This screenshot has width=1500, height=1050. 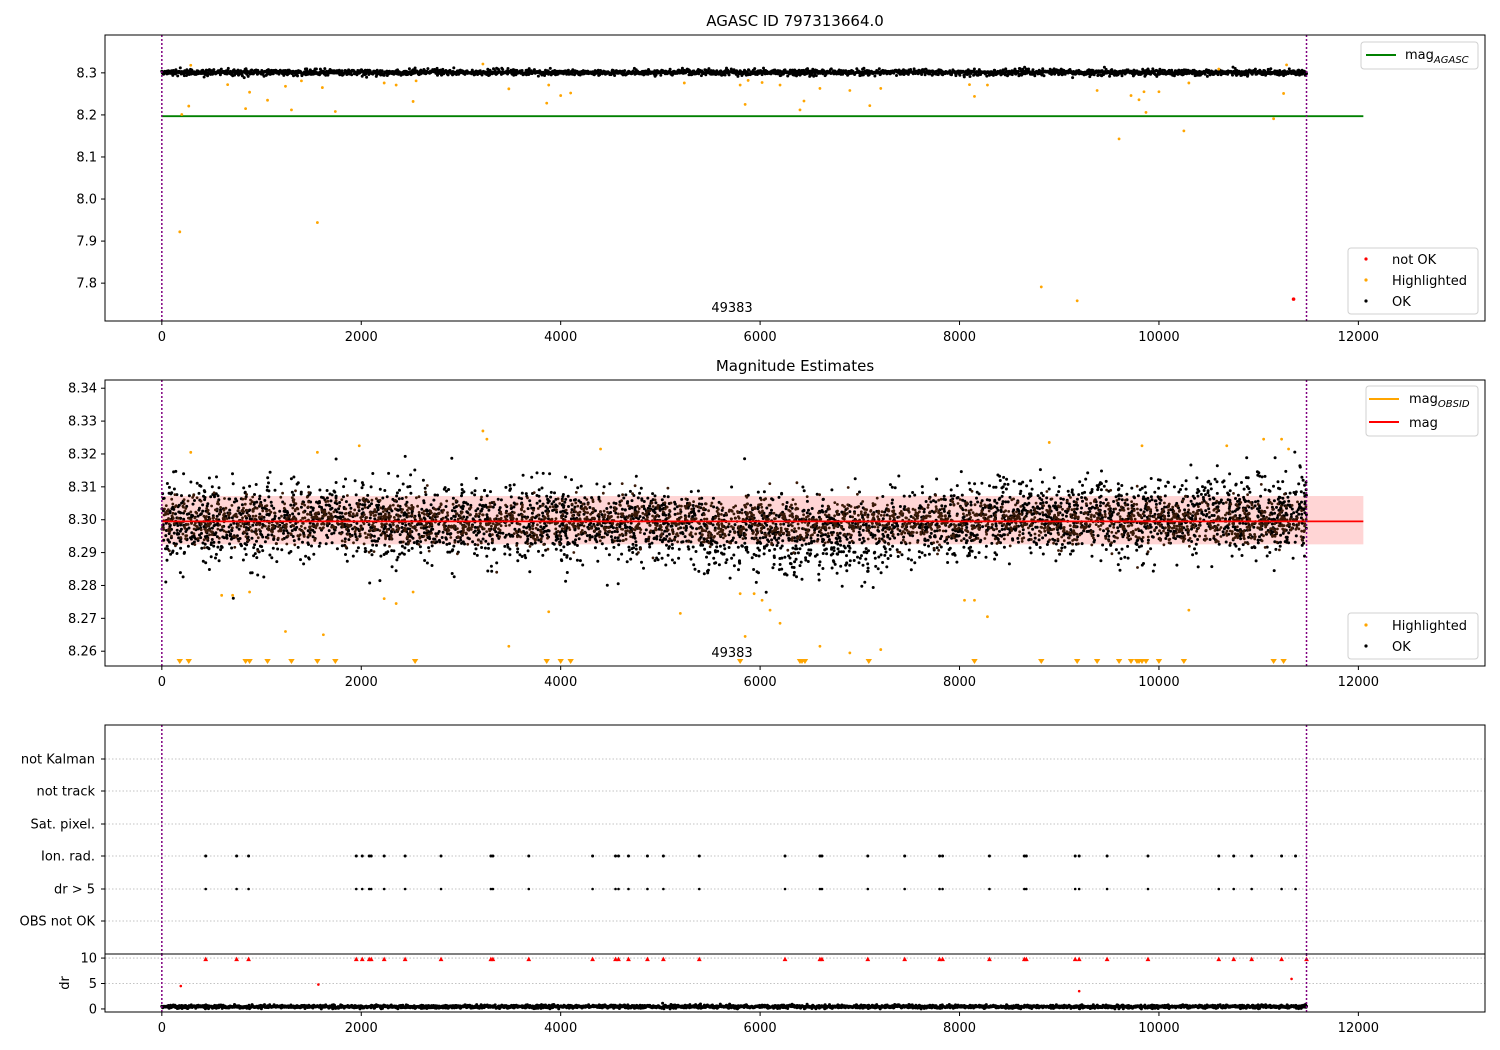 I want to click on agasc-line-legend: magAGASC, so click(x=1419, y=55).